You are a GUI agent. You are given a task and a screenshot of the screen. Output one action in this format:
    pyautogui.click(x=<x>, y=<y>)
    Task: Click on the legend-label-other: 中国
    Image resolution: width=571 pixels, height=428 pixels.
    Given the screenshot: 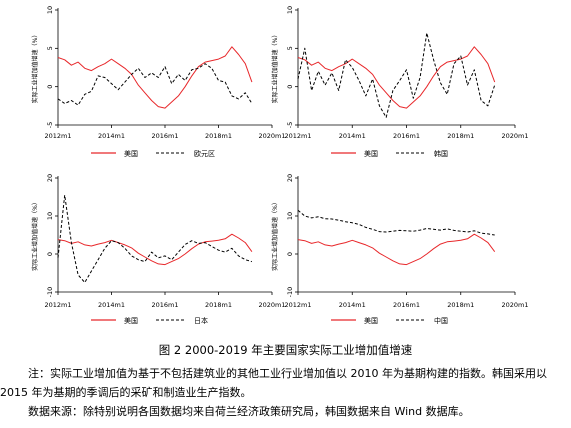 What is the action you would take?
    pyautogui.click(x=441, y=320)
    